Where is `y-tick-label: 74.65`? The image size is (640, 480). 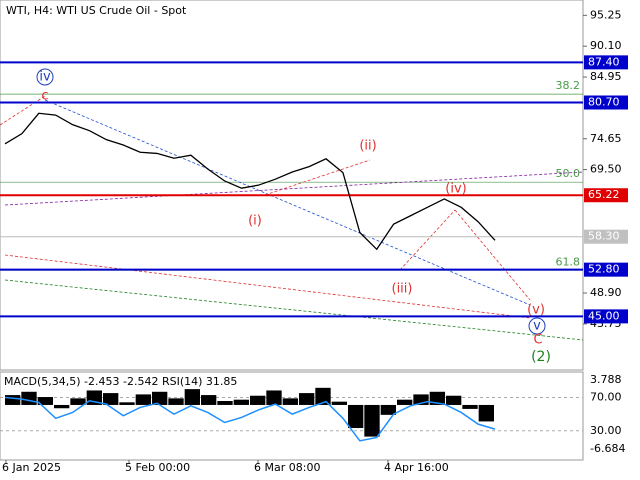 y-tick-label: 74.65 is located at coordinates (606, 138).